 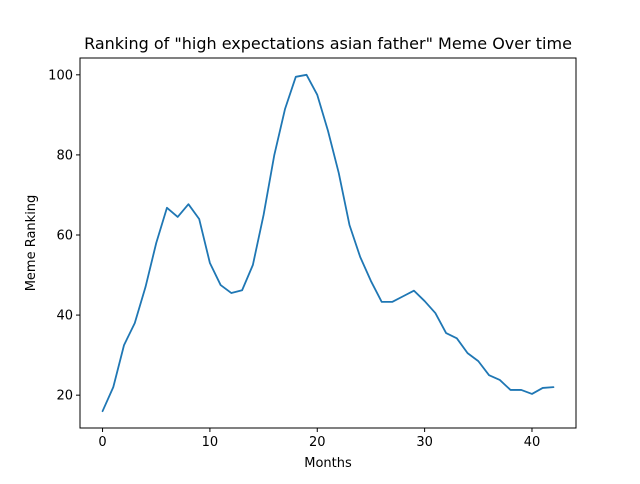 What do you see at coordinates (64, 316) in the screenshot?
I see `y-tick-label: 40` at bounding box center [64, 316].